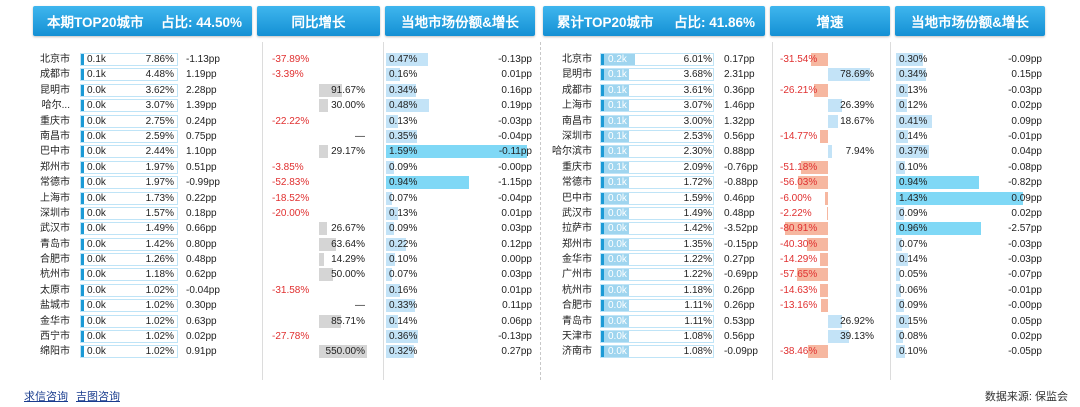  What do you see at coordinates (1026, 321) in the screenshot?
I see `market-share-pp-text: 0.05pp` at bounding box center [1026, 321].